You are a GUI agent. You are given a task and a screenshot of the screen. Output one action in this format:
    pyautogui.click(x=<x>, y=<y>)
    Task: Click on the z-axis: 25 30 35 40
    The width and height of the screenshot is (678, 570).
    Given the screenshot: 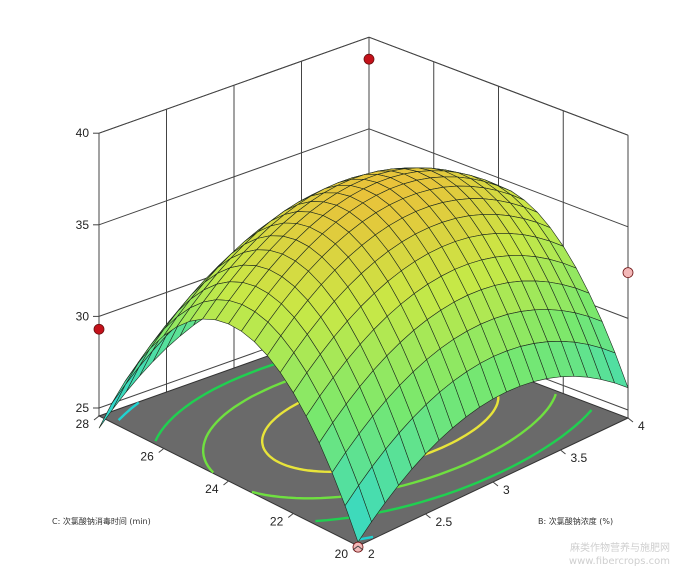 What is the action you would take?
    pyautogui.click(x=87, y=270)
    